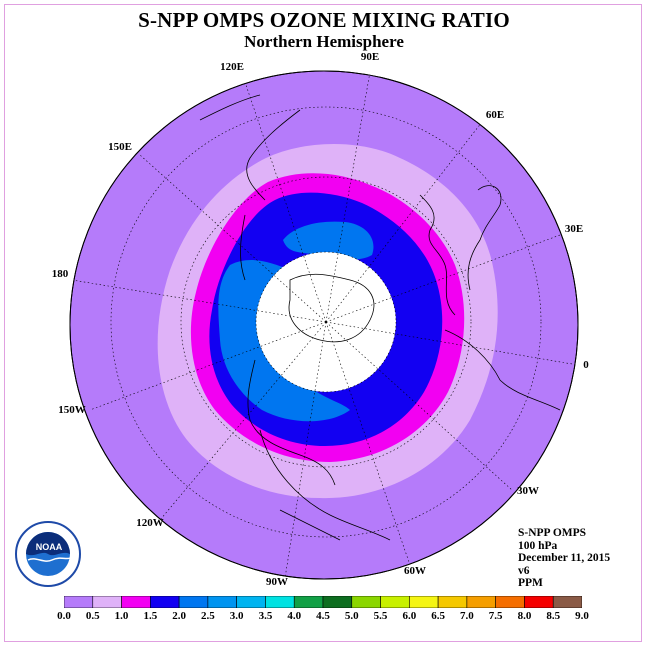 The width and height of the screenshot is (648, 648). Describe the element at coordinates (582, 616) in the screenshot. I see `colorbar-tick-label: 9.0` at that location.